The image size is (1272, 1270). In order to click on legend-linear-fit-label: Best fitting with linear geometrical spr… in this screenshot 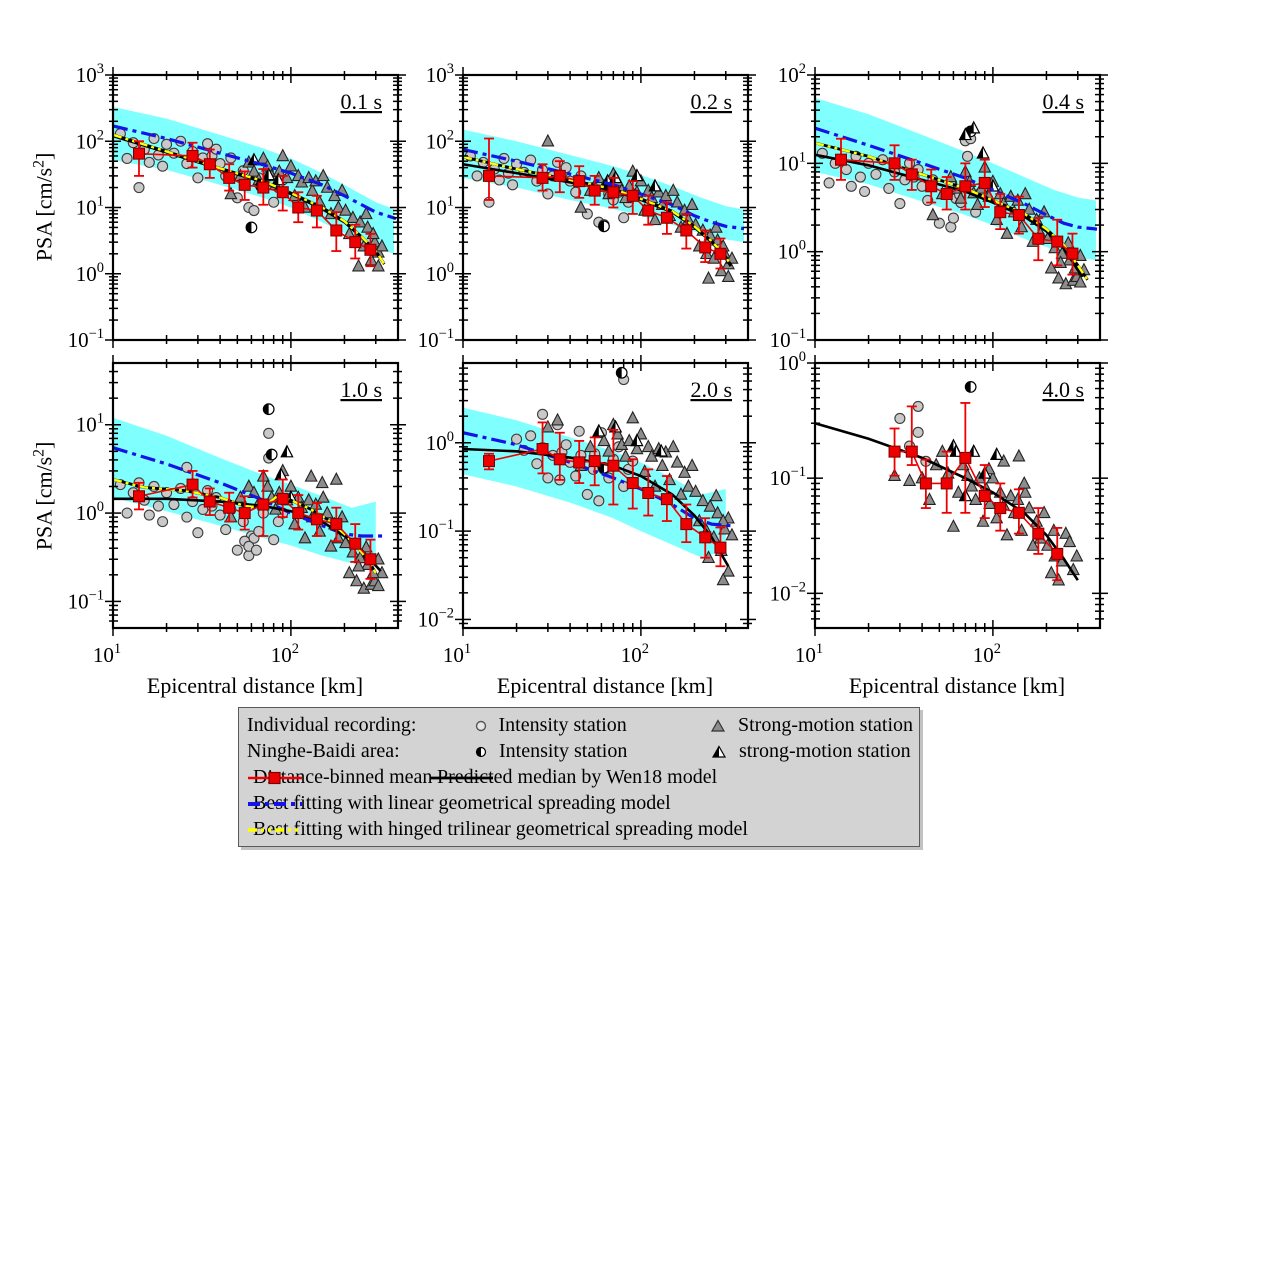, I will do `click(462, 803)`.